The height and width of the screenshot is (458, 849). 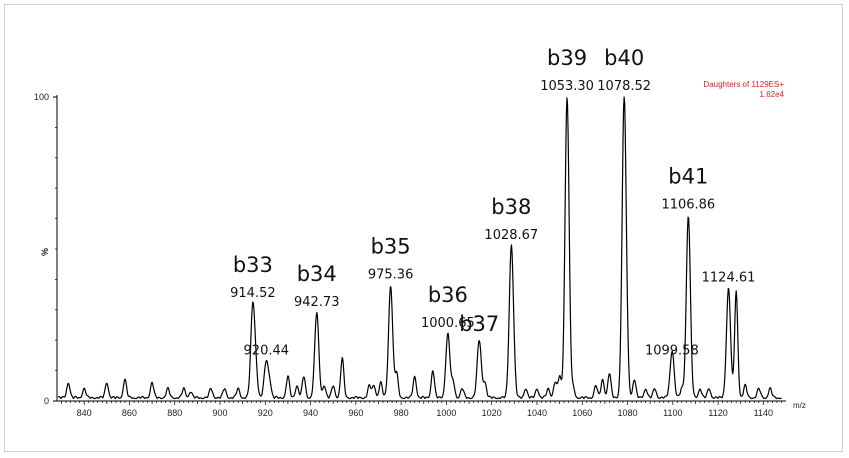 What do you see at coordinates (45, 252) in the screenshot?
I see `y-axis-label: %` at bounding box center [45, 252].